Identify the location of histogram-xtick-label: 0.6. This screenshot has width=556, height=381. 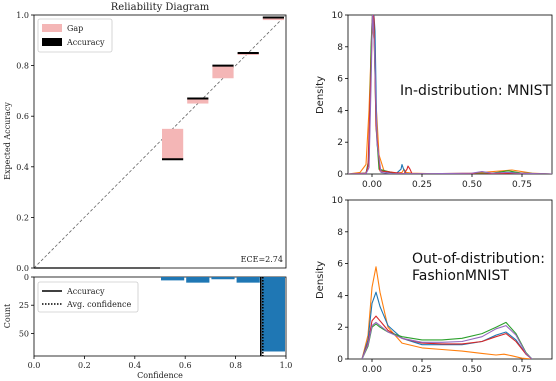
(185, 365).